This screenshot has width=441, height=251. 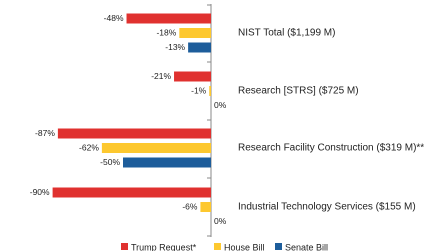 I want to click on legend-label: Trump Request*, so click(x=164, y=246).